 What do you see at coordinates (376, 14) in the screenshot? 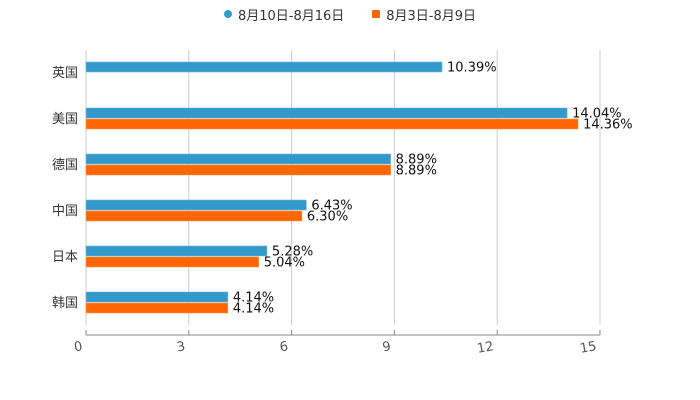
I see `legend-square-icon` at bounding box center [376, 14].